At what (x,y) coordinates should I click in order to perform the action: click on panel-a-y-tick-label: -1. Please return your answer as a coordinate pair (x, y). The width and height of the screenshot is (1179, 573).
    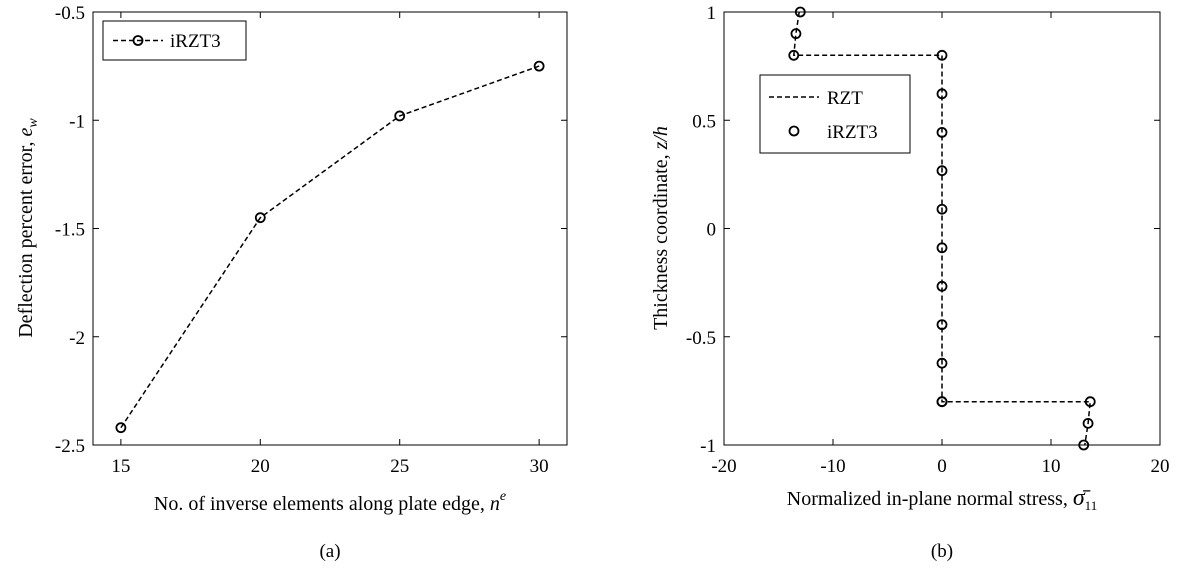
    Looking at the image, I should click on (77, 121).